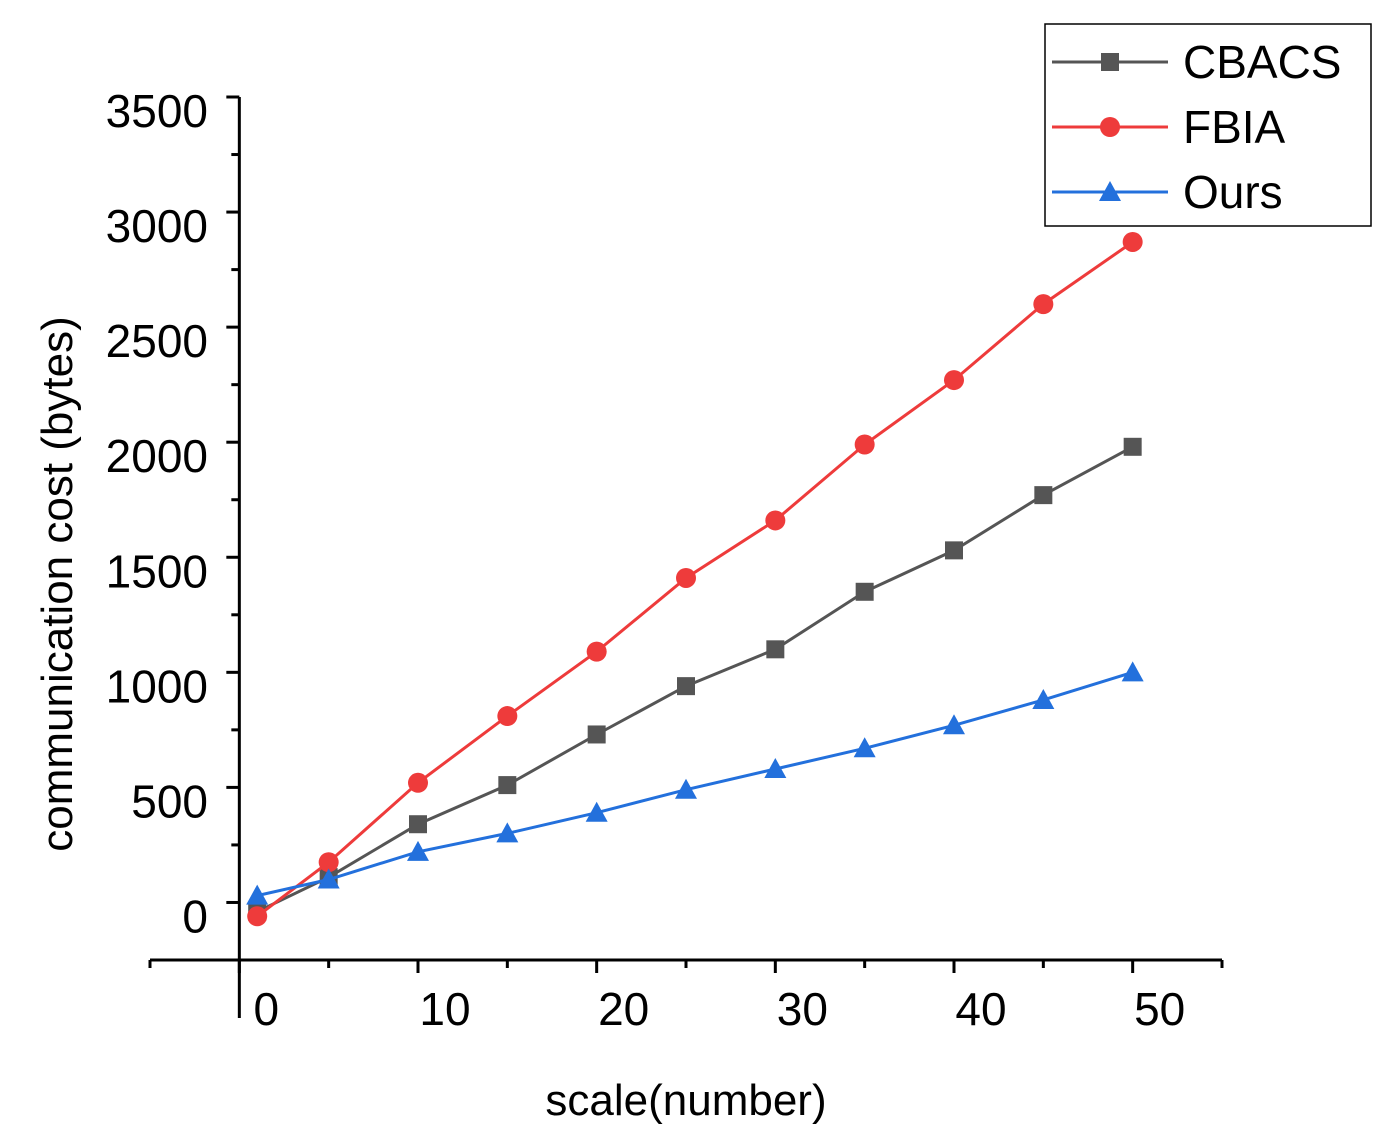 Image resolution: width=1393 pixels, height=1145 pixels. Describe the element at coordinates (157, 571) in the screenshot. I see `y-tick-label: 1500` at that location.